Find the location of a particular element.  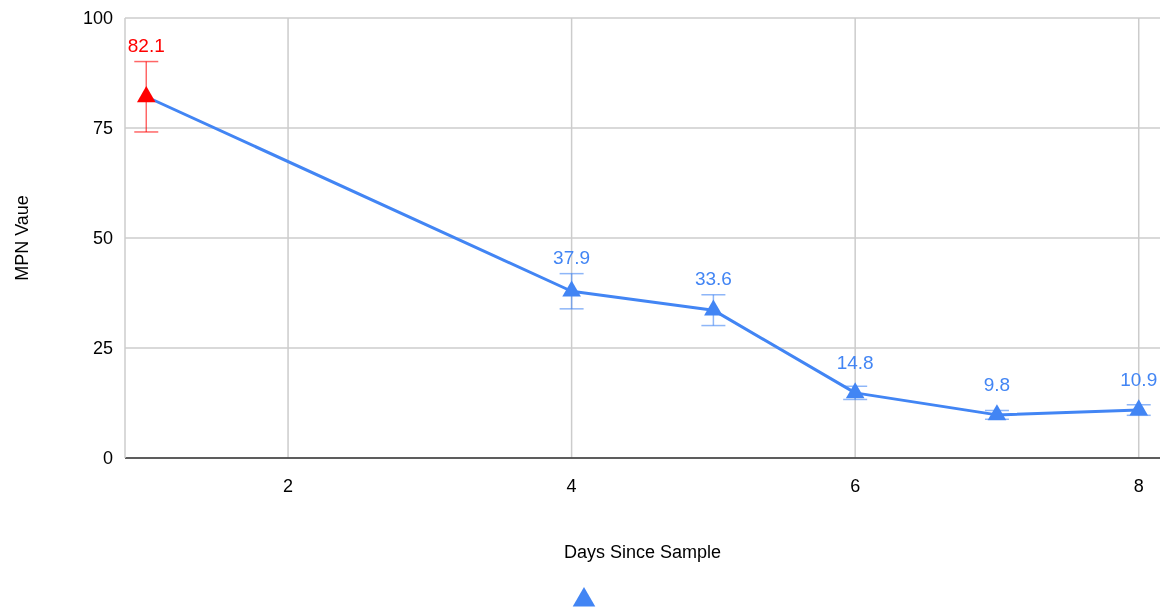

y-axis-title: MPN Vaue is located at coordinates (22, 238).